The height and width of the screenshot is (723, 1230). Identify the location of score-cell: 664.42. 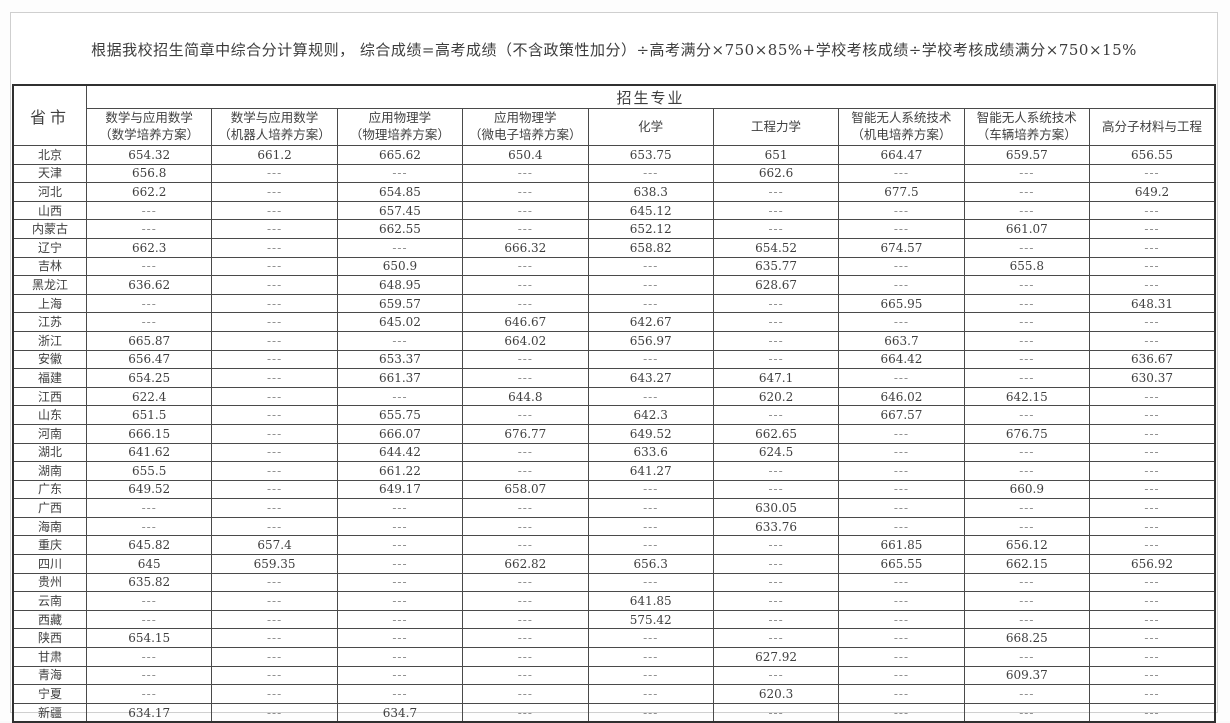
(901, 359).